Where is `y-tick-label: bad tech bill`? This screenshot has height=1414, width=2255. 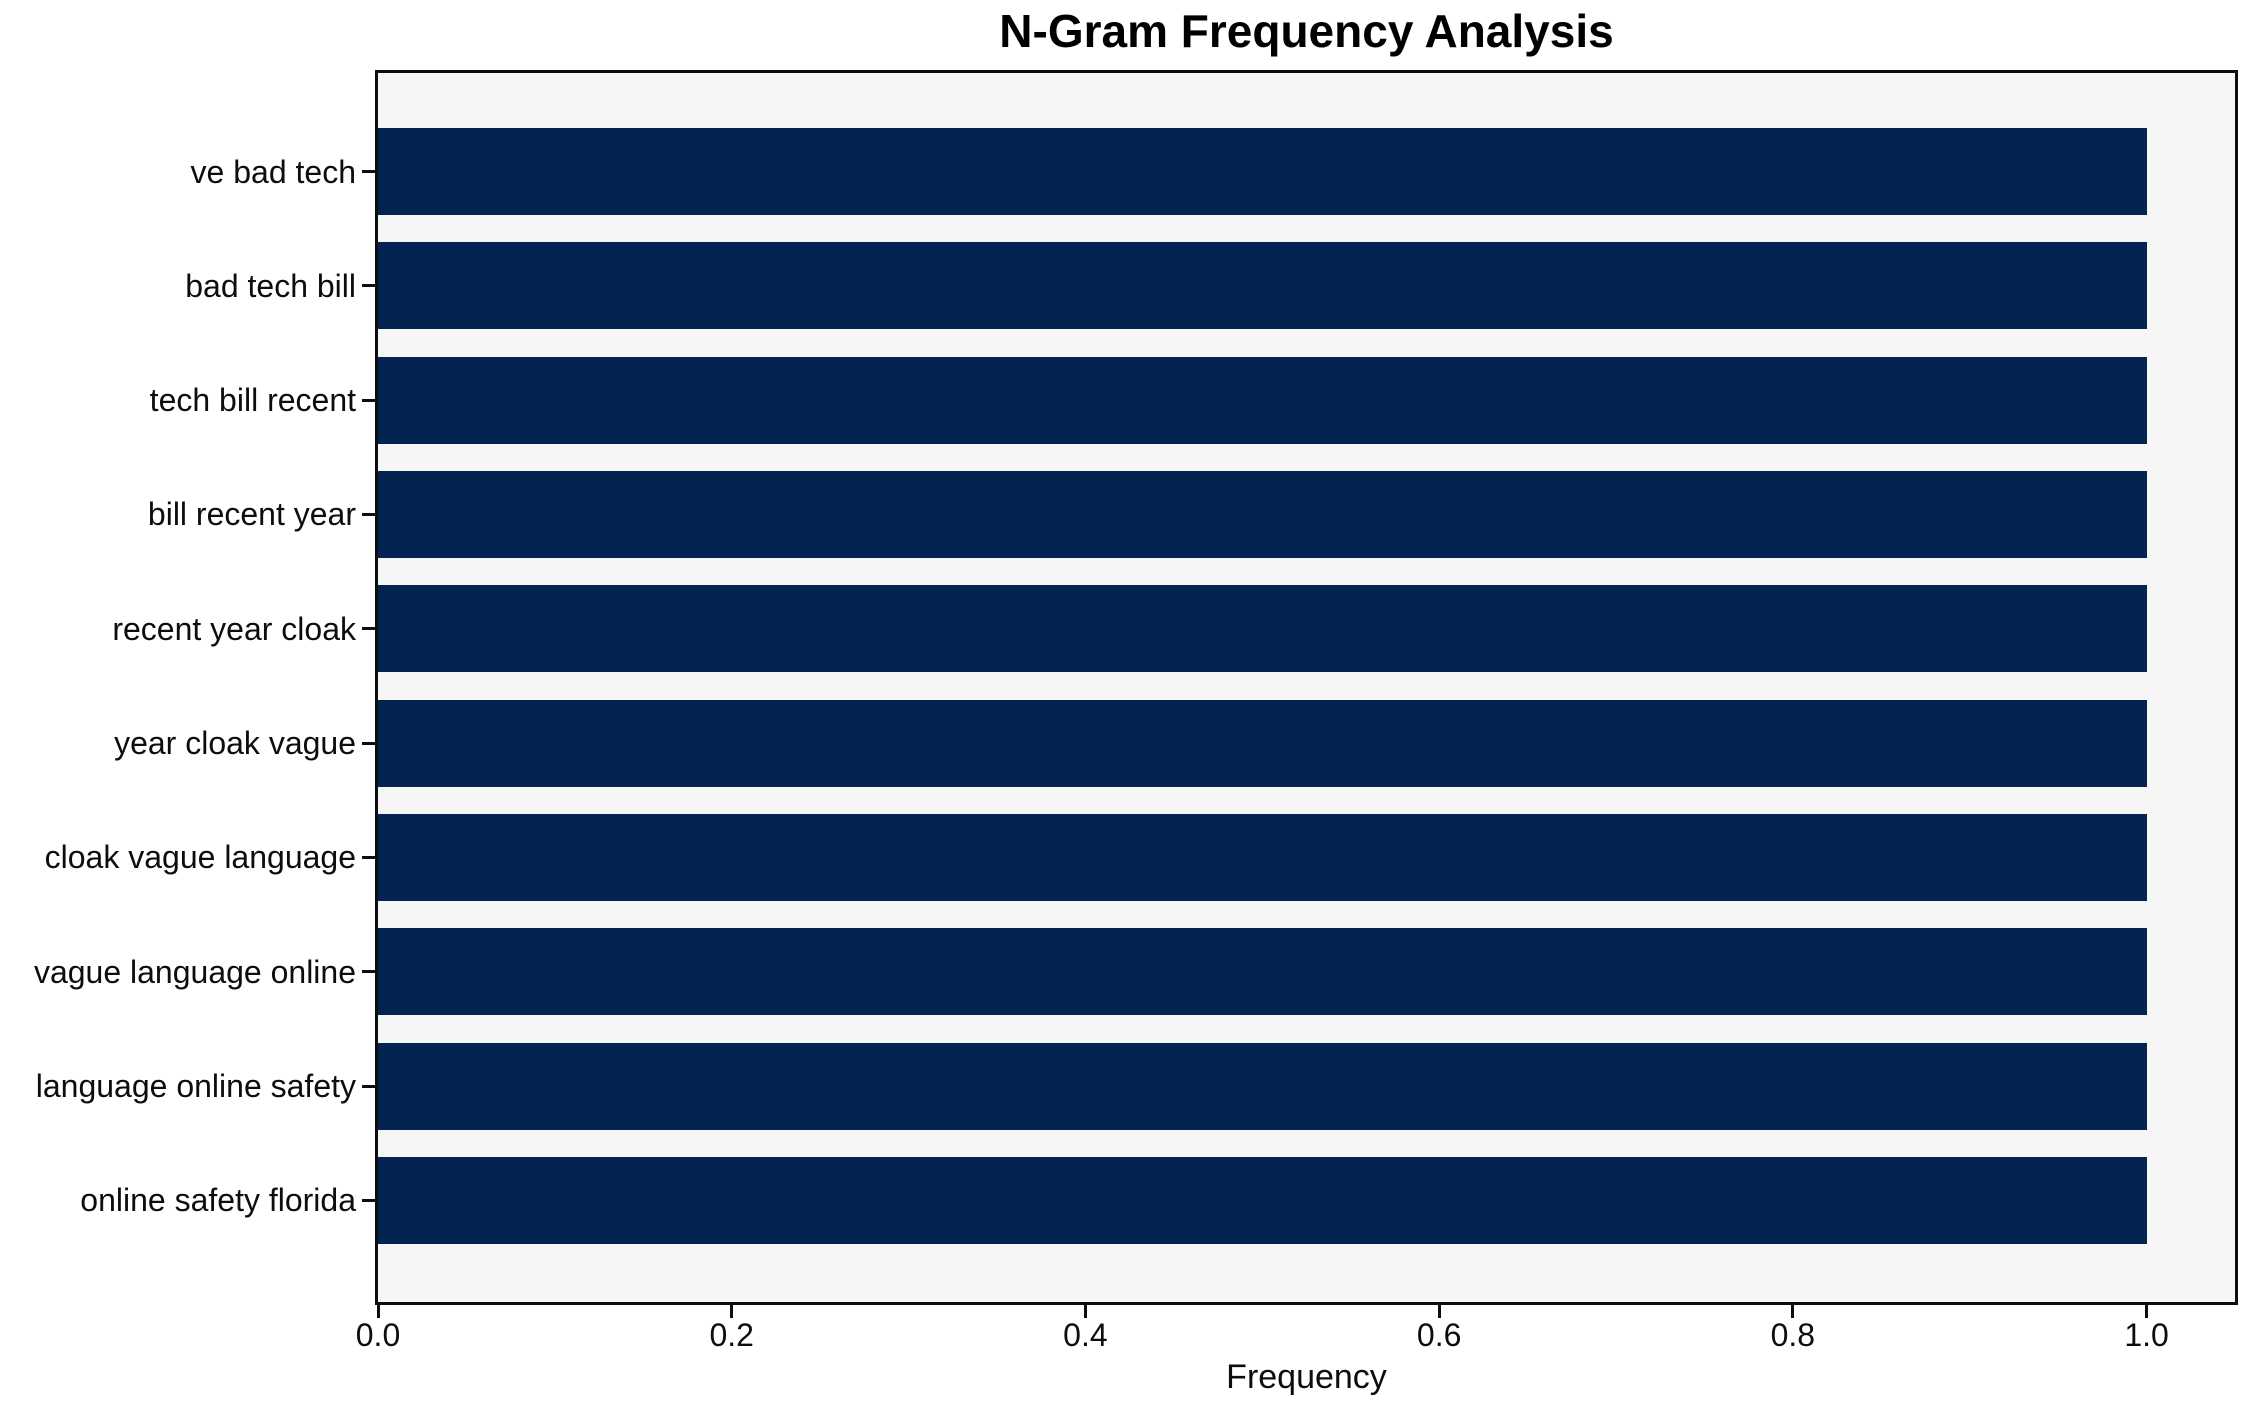
y-tick-label: bad tech bill is located at coordinates (270, 285).